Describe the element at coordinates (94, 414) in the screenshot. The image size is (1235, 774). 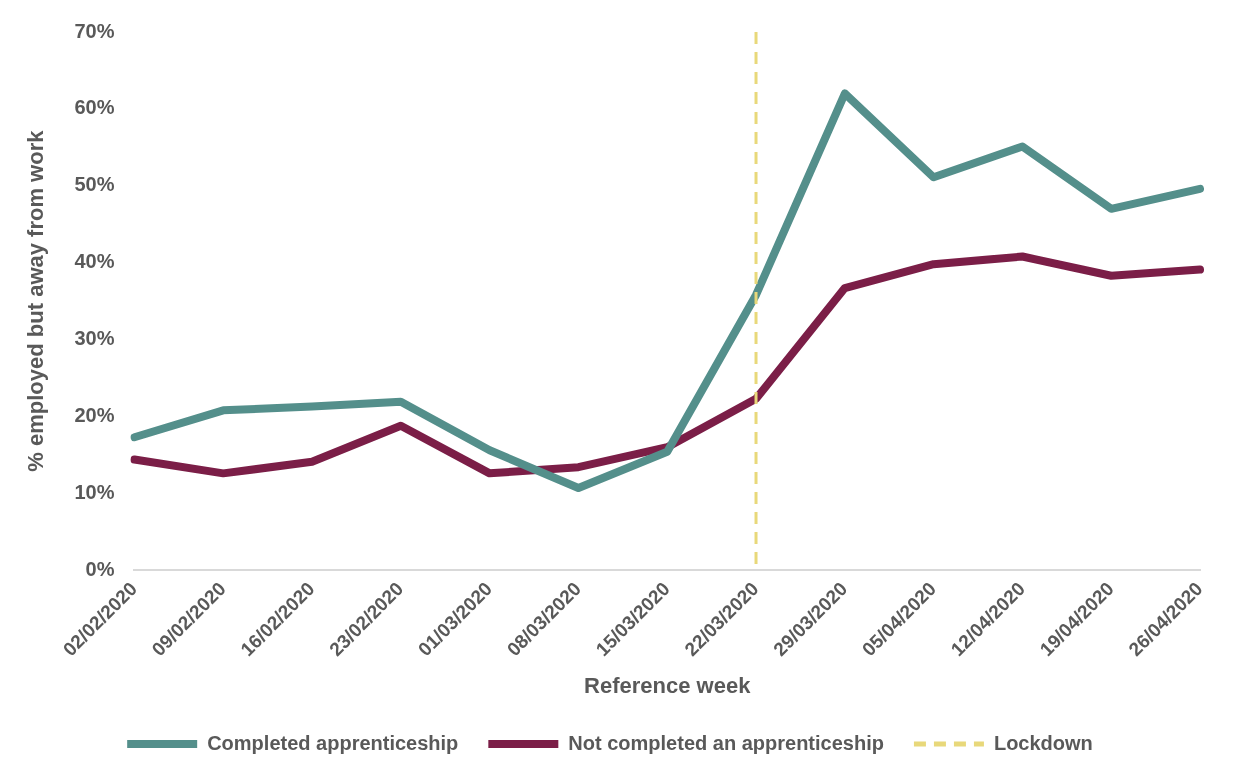
I see `y-tick-label: 20%` at that location.